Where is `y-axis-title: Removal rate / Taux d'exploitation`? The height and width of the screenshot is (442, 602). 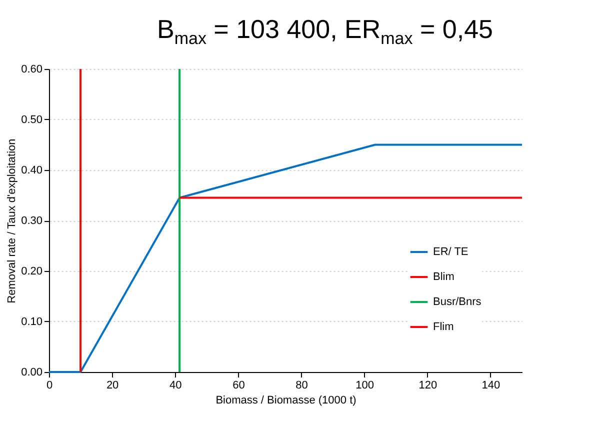 y-axis-title: Removal rate / Taux d'exploitation is located at coordinates (12, 221).